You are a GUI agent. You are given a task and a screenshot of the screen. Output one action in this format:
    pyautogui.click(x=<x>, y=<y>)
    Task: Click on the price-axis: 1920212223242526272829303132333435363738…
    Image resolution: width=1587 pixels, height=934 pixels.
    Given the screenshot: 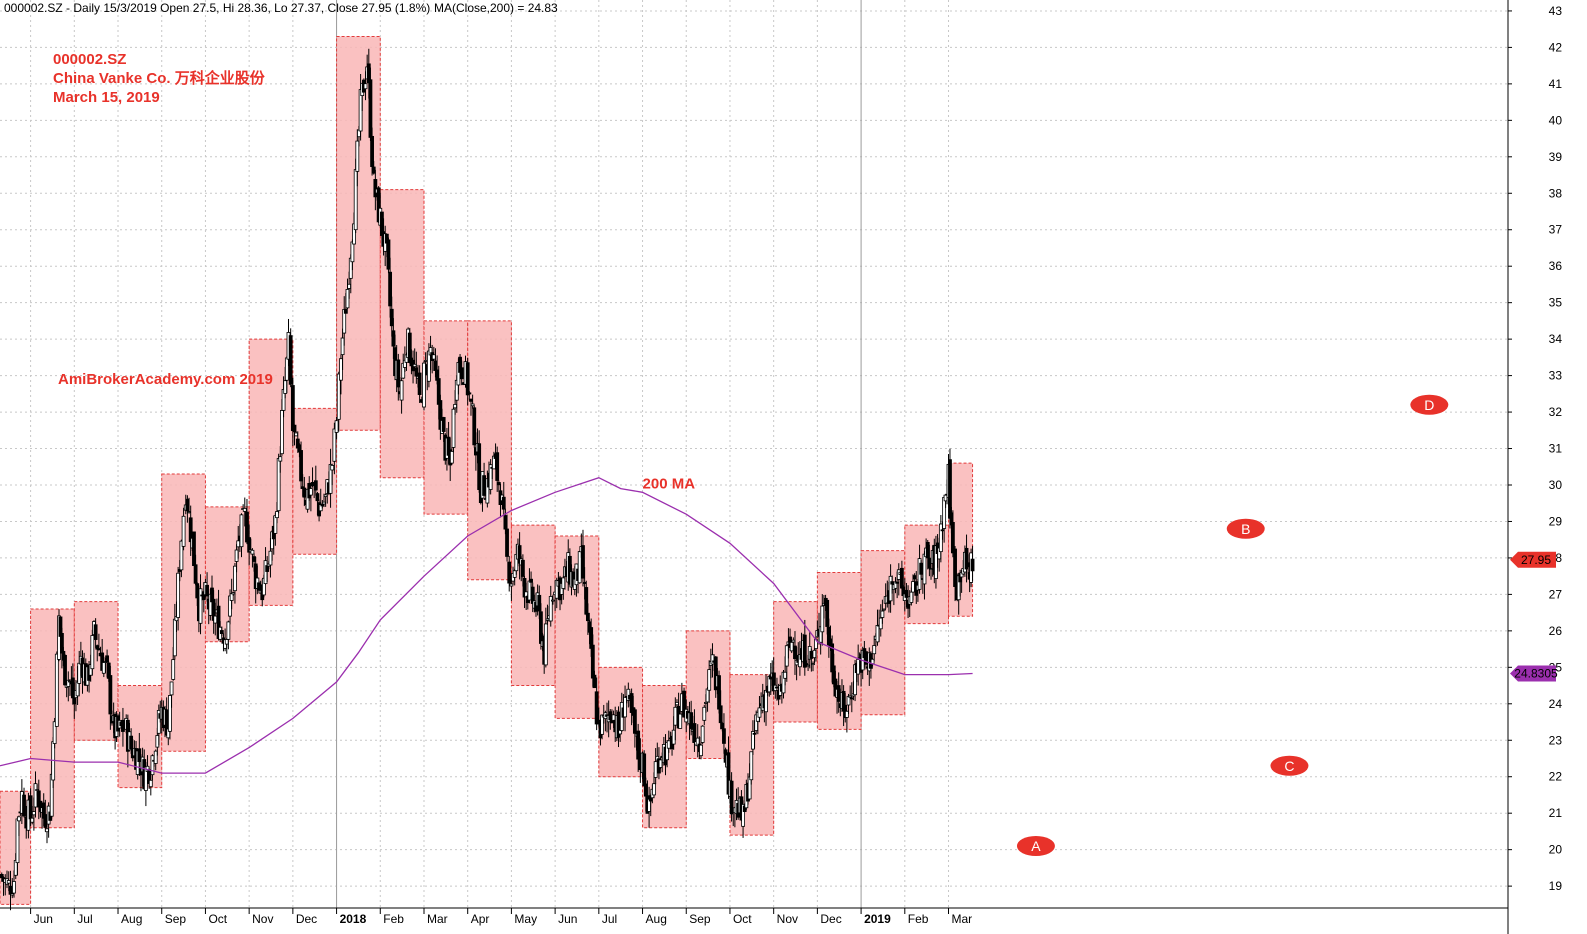 What is the action you would take?
    pyautogui.click(x=1535, y=467)
    